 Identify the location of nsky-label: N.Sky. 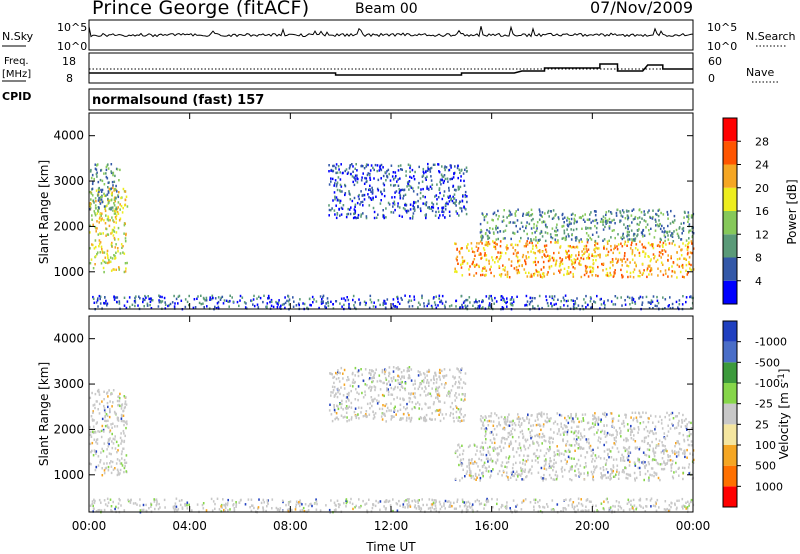
(18, 36).